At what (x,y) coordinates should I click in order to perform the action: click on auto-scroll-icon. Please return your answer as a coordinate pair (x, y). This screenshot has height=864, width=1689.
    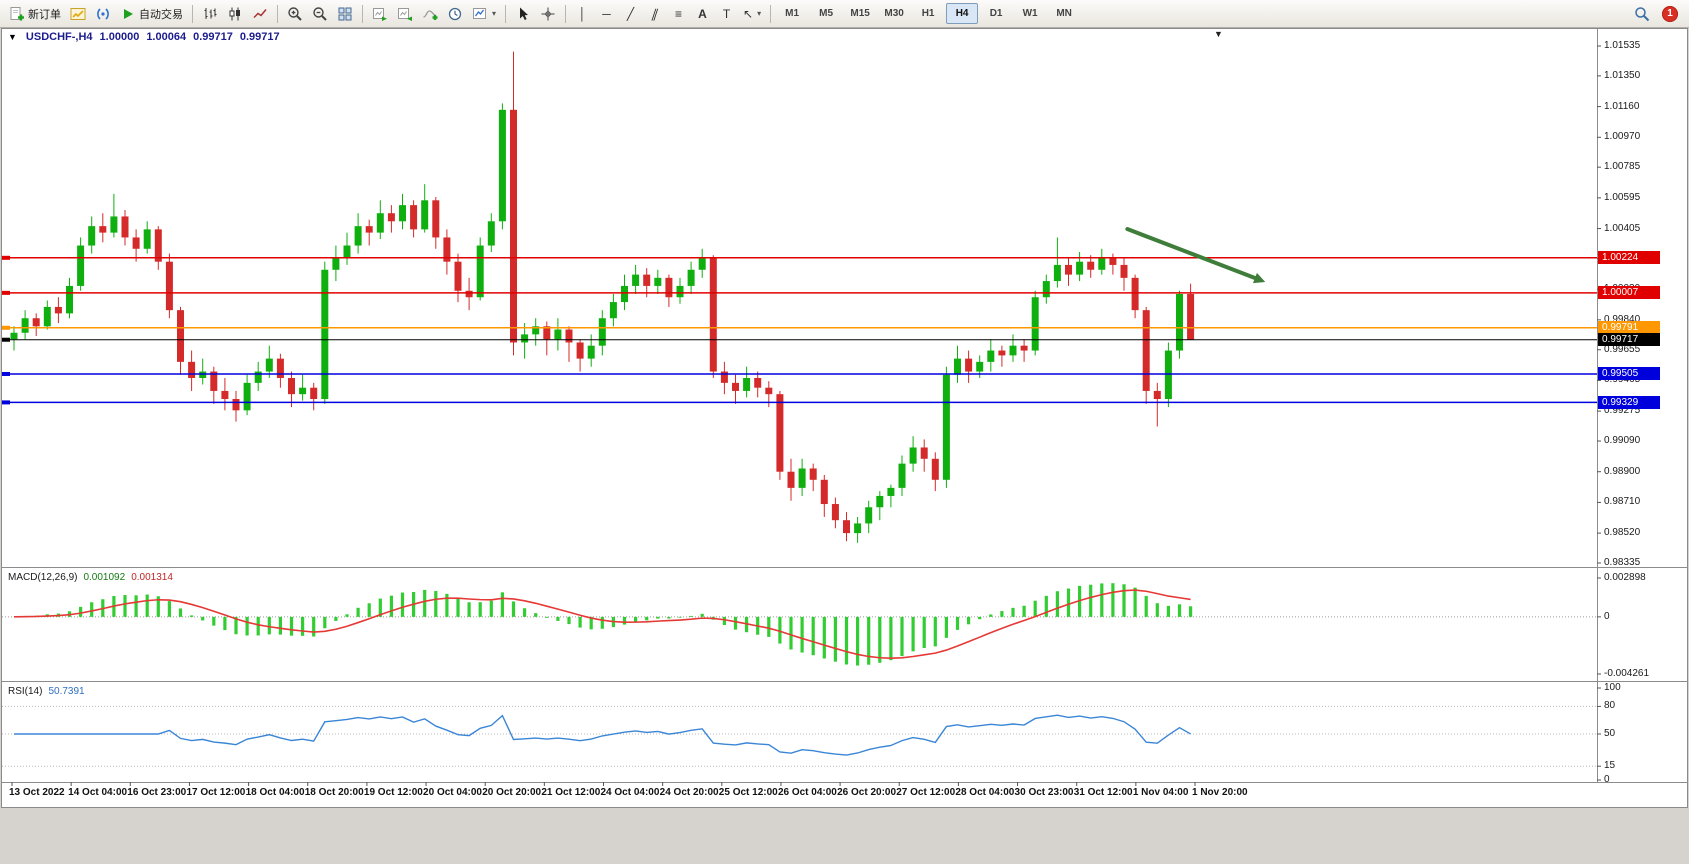
    Looking at the image, I should click on (380, 14).